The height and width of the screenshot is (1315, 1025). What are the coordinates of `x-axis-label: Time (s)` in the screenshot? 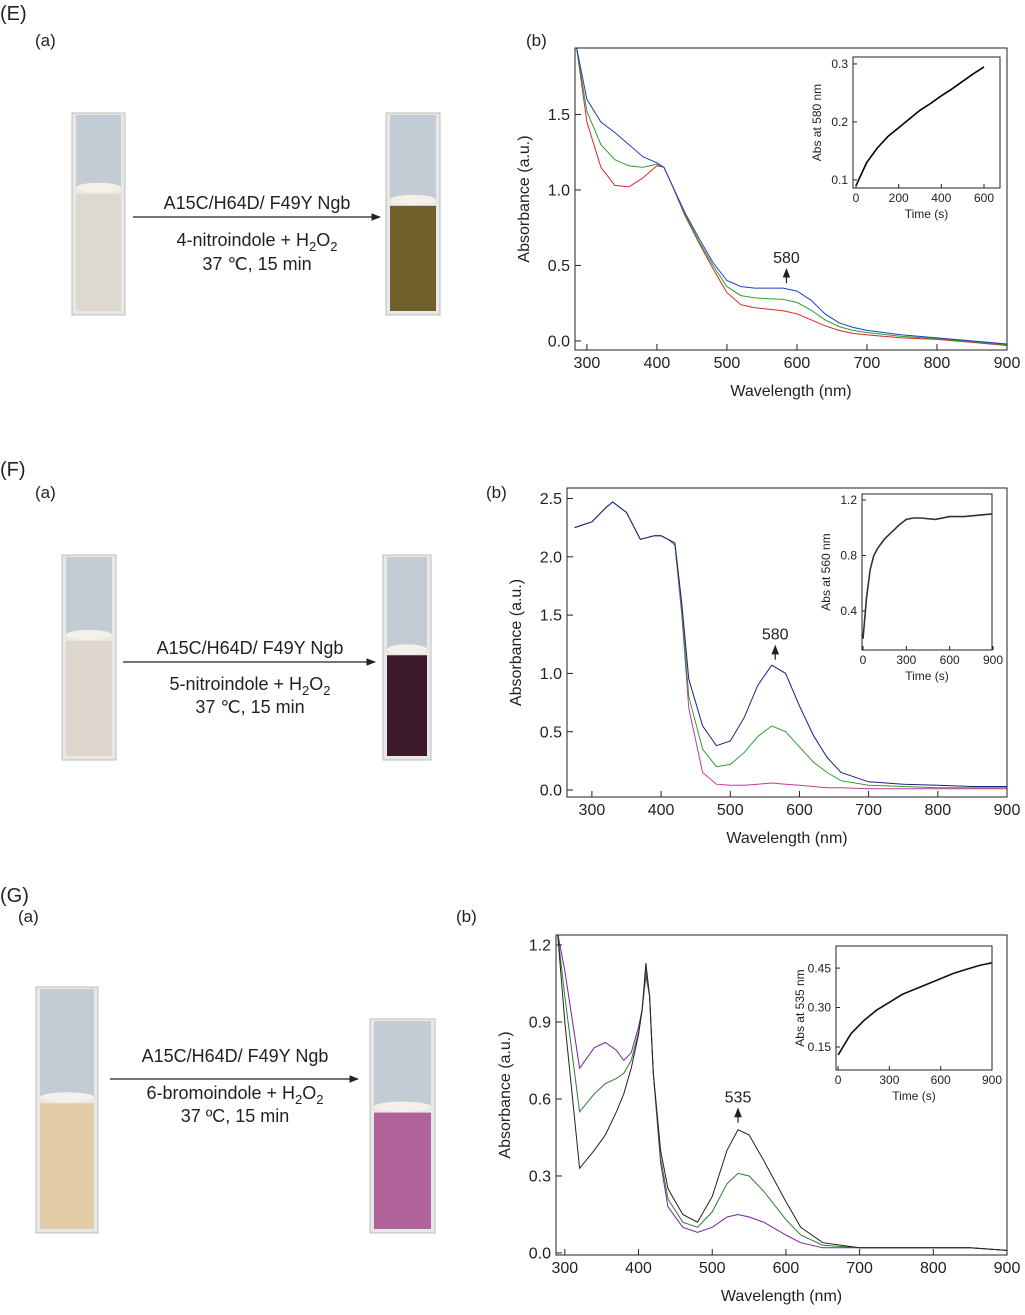 It's located at (927, 214).